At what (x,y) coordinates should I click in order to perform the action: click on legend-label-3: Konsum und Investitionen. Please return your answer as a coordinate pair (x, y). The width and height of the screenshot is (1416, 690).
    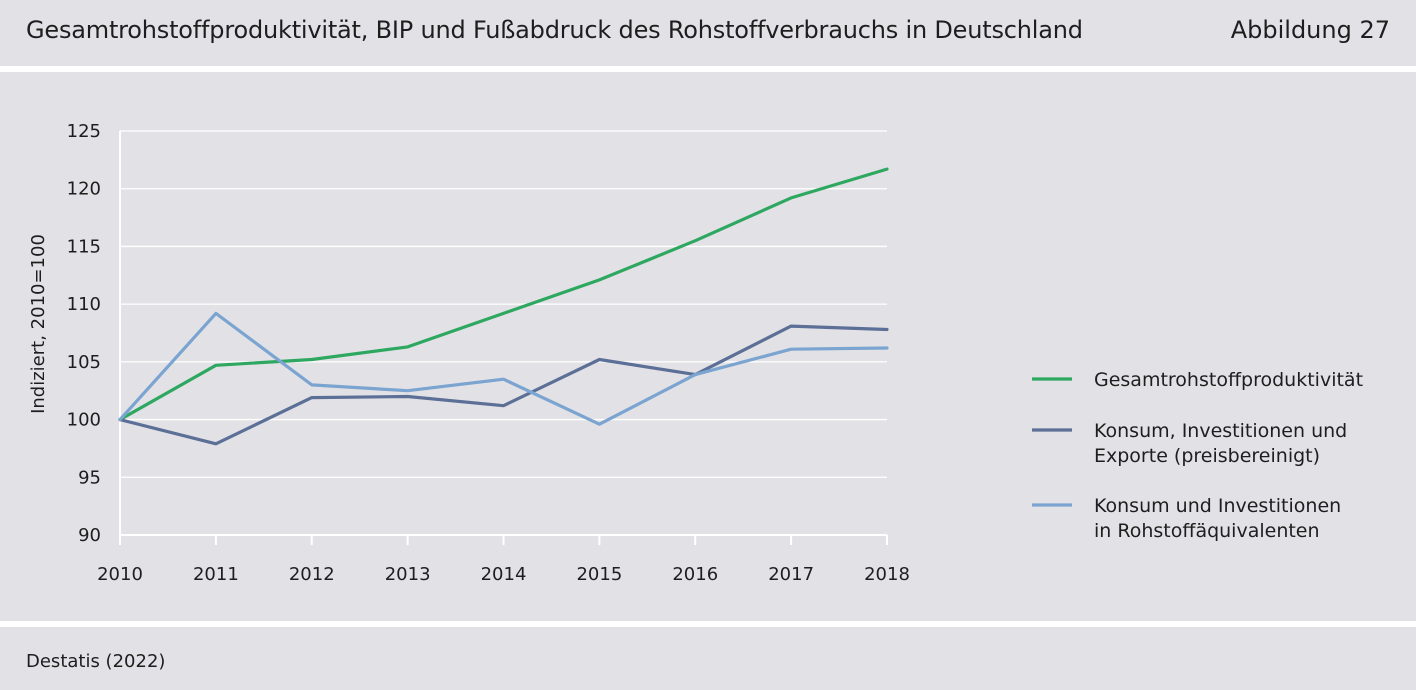
    Looking at the image, I should click on (1217, 506).